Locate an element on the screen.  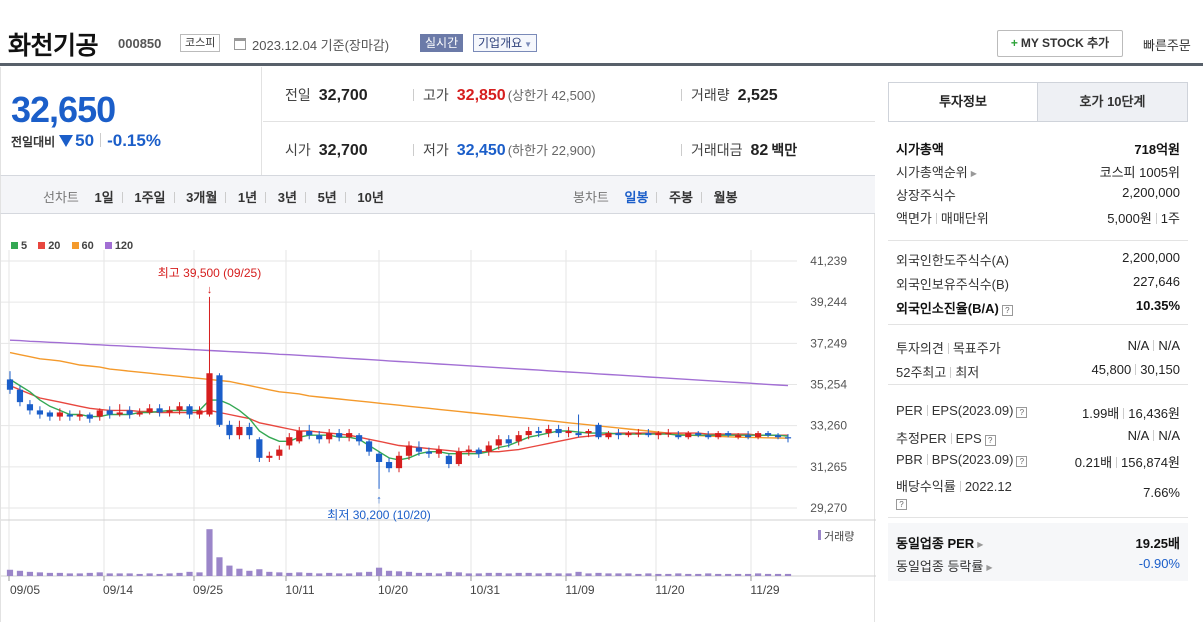
quick-order-link: 빠른주문 is located at coordinates (1167, 45).